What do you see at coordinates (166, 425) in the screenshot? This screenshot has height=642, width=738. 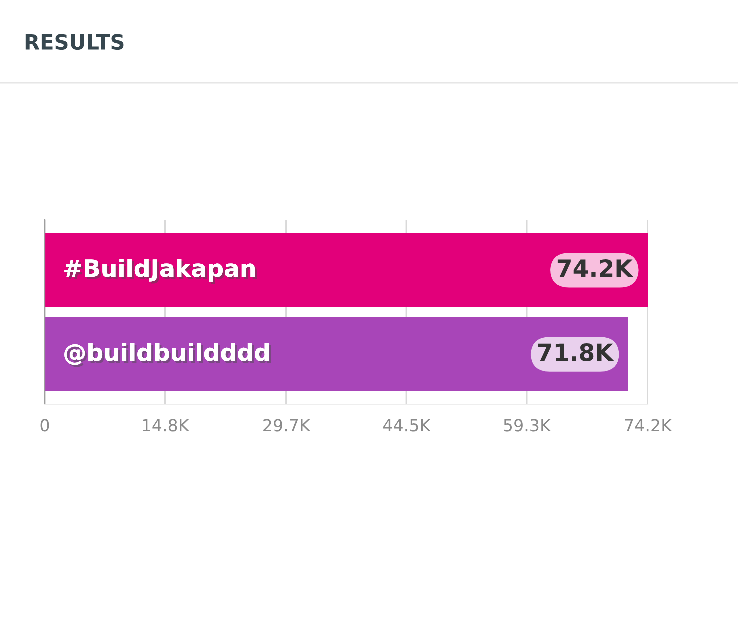 I see `x-tick-label: 14.8K` at bounding box center [166, 425].